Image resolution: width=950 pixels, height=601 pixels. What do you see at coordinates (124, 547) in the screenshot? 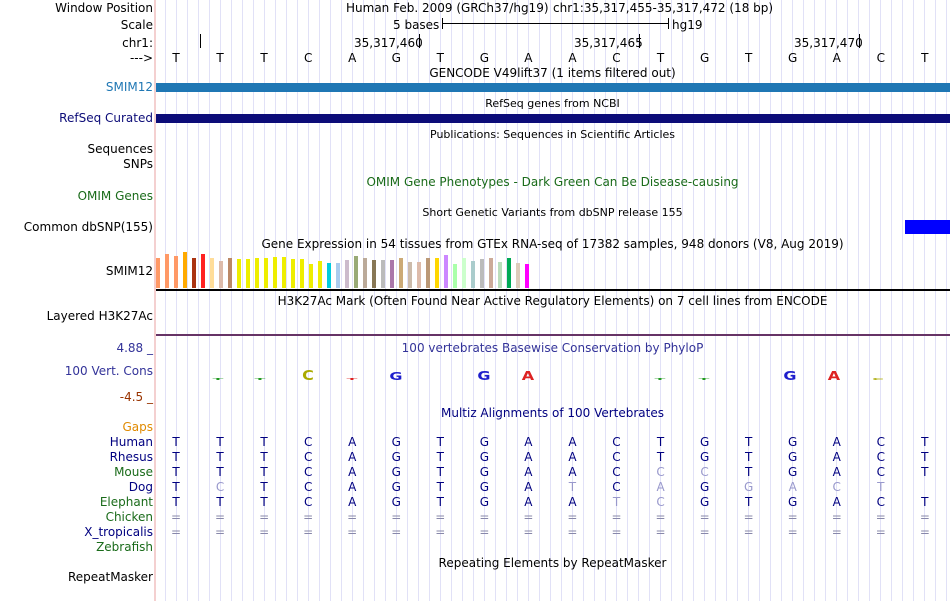
I see `multiz-species-label: Zebrafish` at bounding box center [124, 547].